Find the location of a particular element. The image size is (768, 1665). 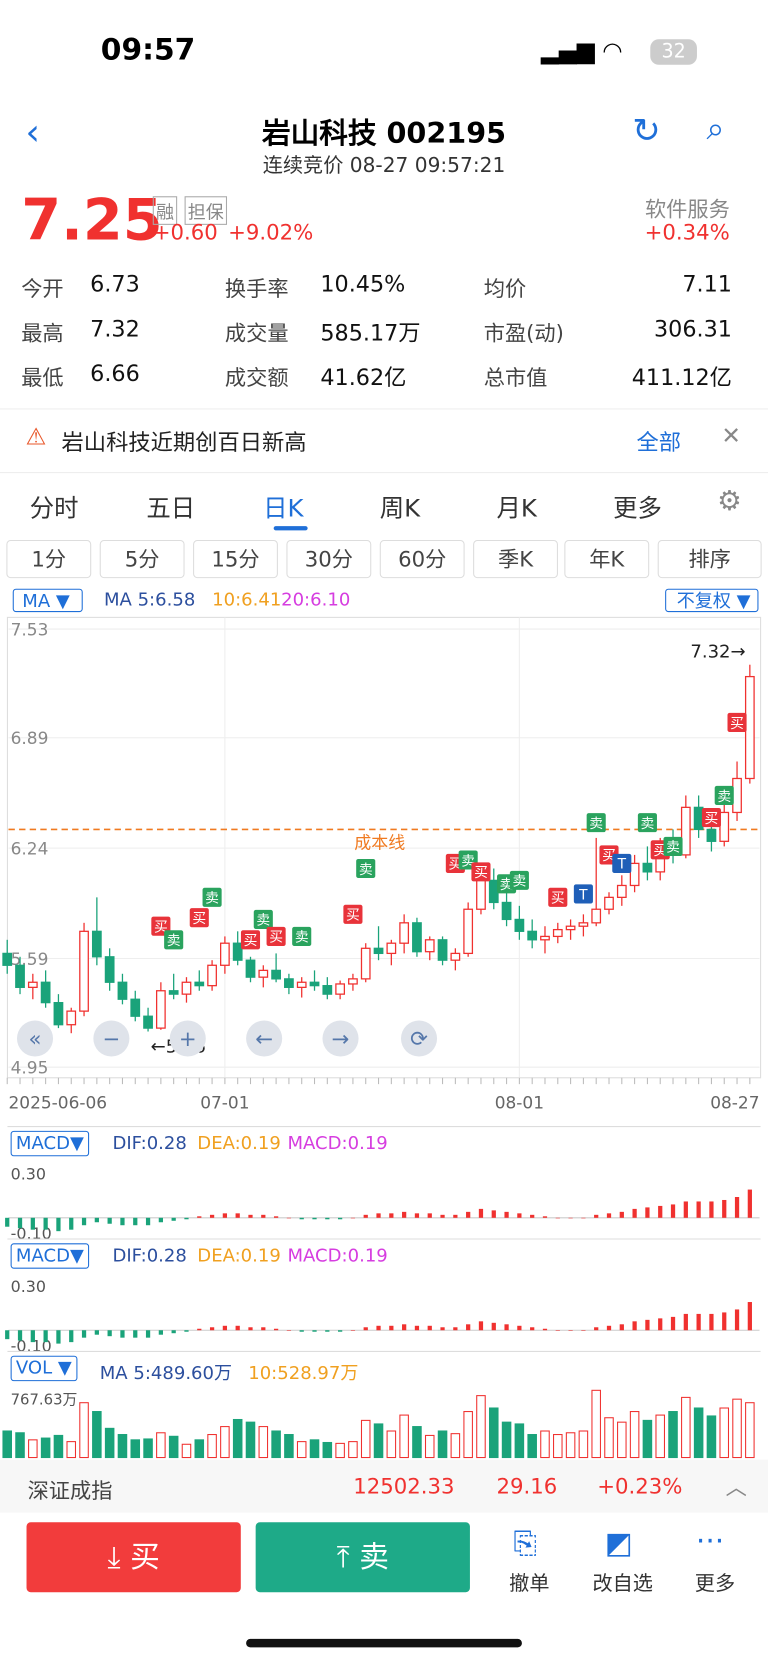

tab: 月K is located at coordinates (516, 509).